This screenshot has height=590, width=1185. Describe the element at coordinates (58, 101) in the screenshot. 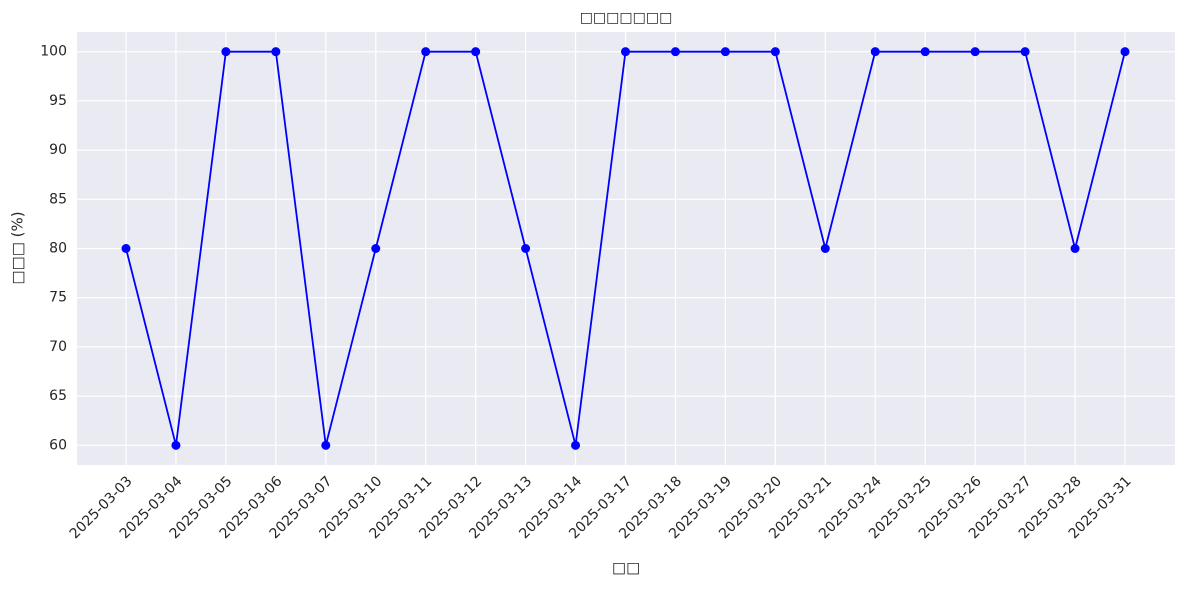

I see `y-tick-label: 95` at that location.